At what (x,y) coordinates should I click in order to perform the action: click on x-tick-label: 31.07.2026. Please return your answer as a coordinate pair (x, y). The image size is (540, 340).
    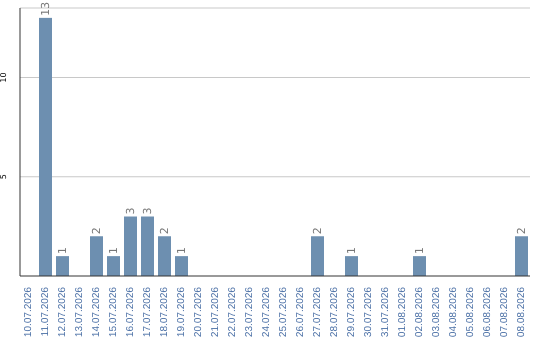
    Looking at the image, I should click on (385, 312).